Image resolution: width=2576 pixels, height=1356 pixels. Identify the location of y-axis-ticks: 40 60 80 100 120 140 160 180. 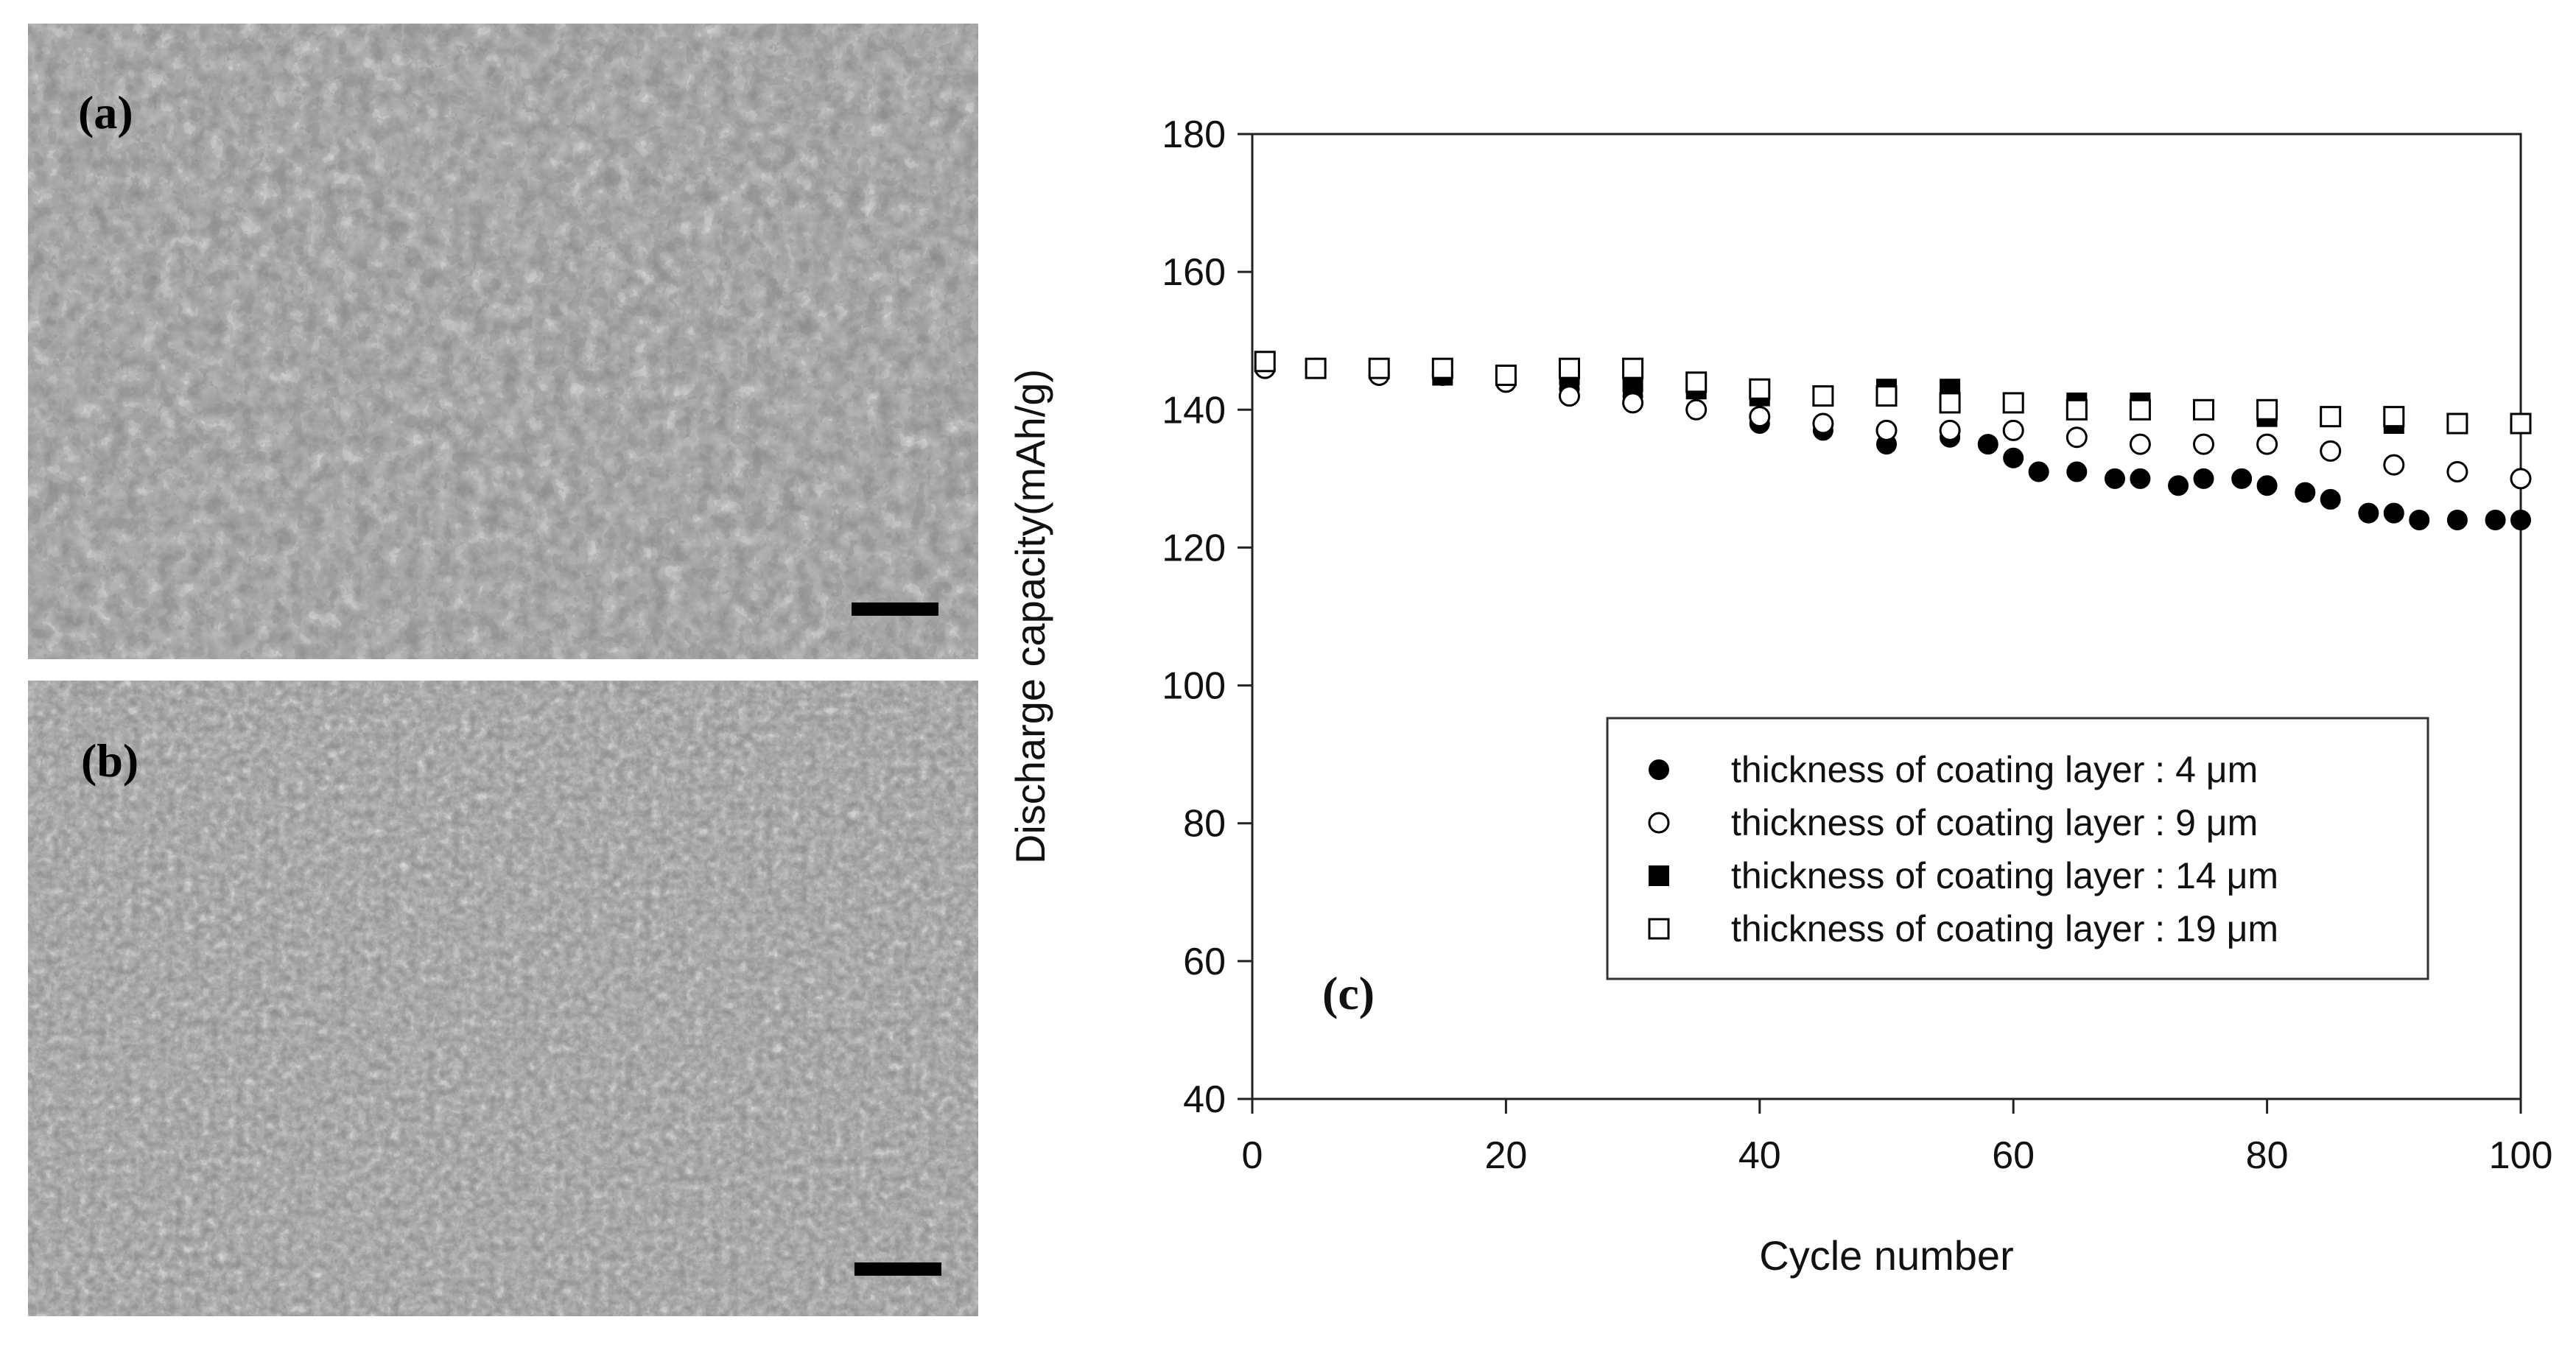
(1207, 617).